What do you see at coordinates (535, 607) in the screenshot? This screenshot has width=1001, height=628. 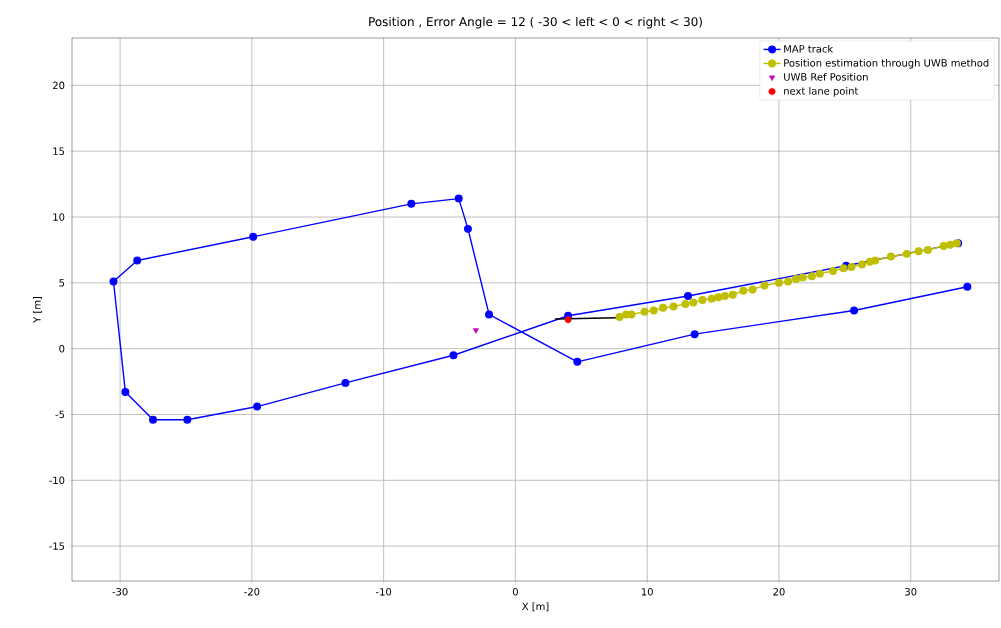 I see `x-axis-title: X [m]` at bounding box center [535, 607].